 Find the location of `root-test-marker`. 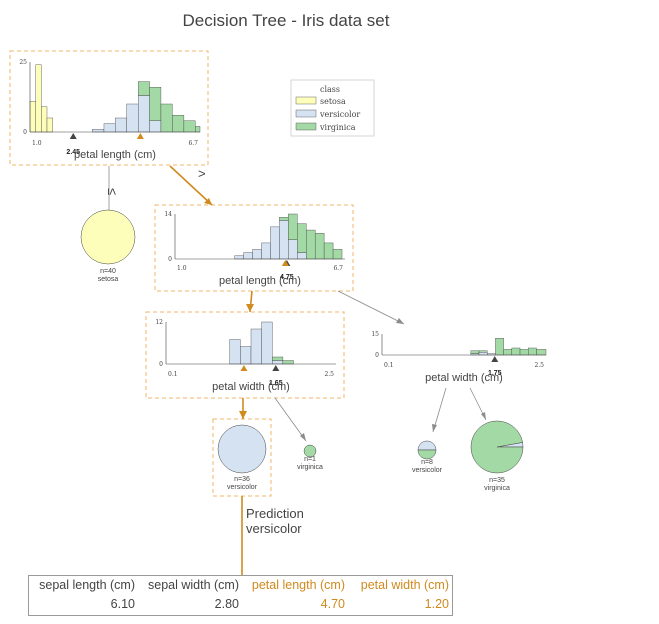

root-test-marker is located at coordinates (140, 136).